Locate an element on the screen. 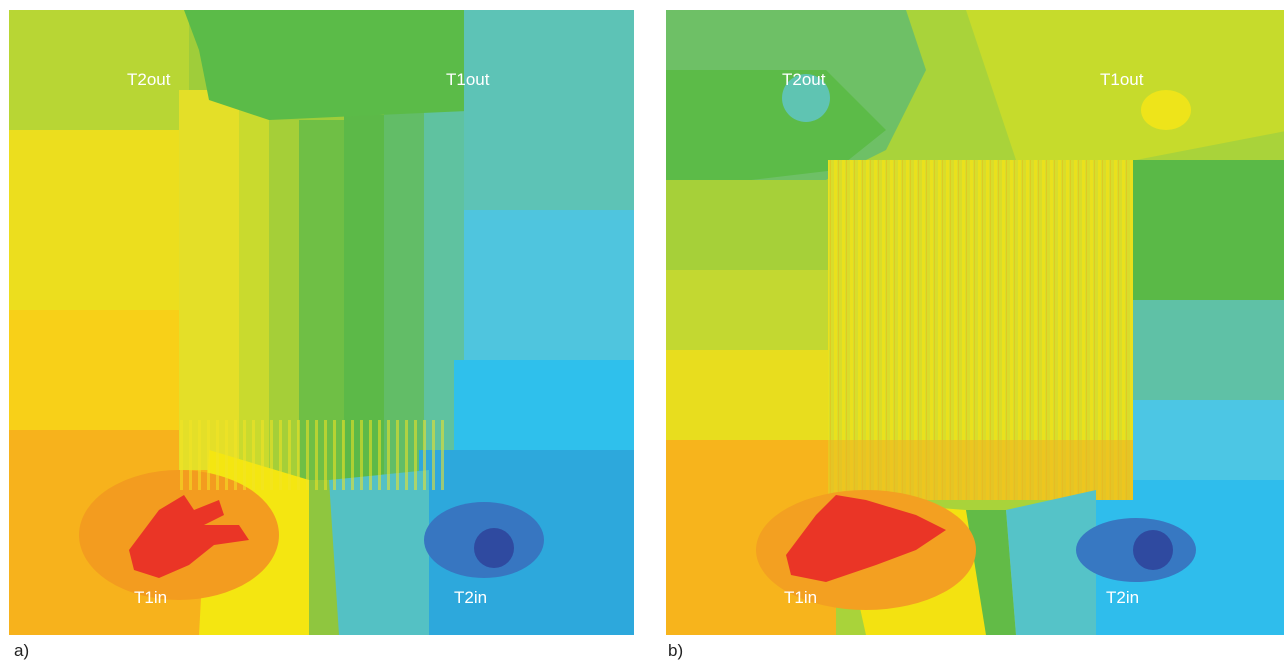  subfigure-label-b: b) is located at coordinates (676, 650).